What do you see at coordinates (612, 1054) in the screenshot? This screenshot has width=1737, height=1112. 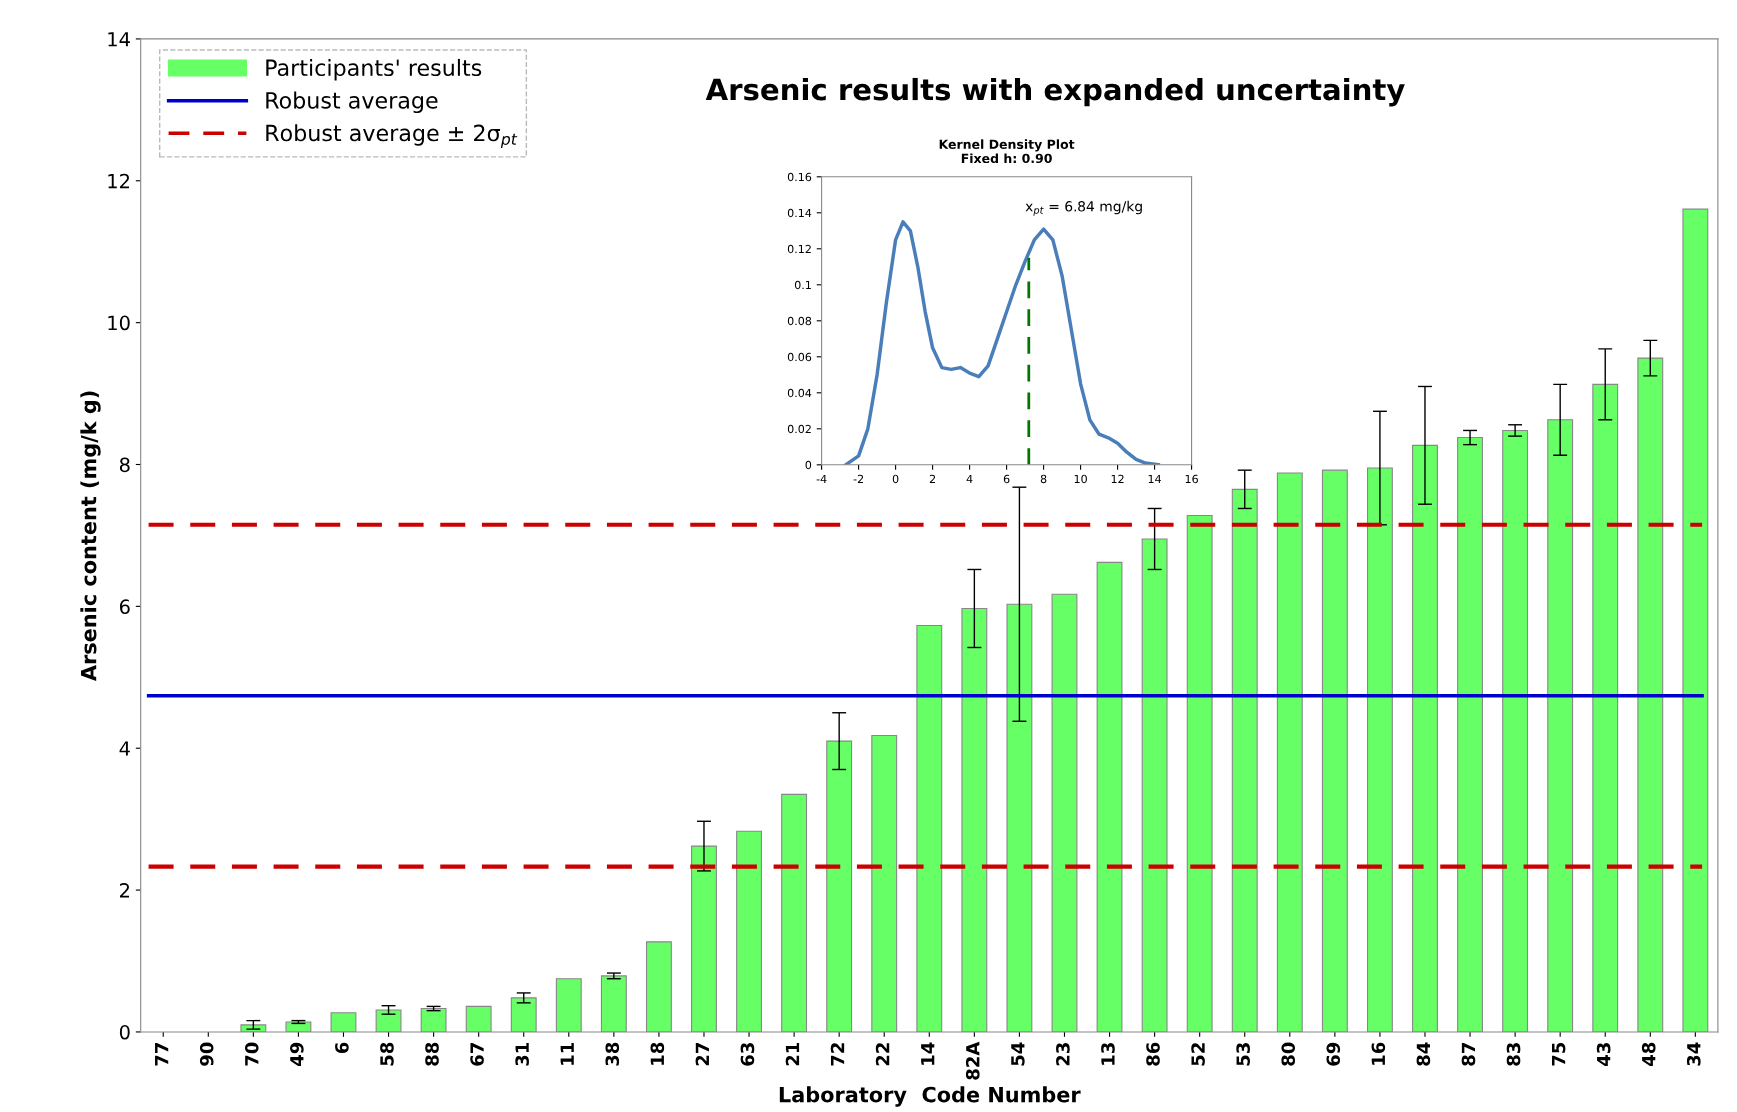 I see `x-tick-label: 38` at bounding box center [612, 1054].